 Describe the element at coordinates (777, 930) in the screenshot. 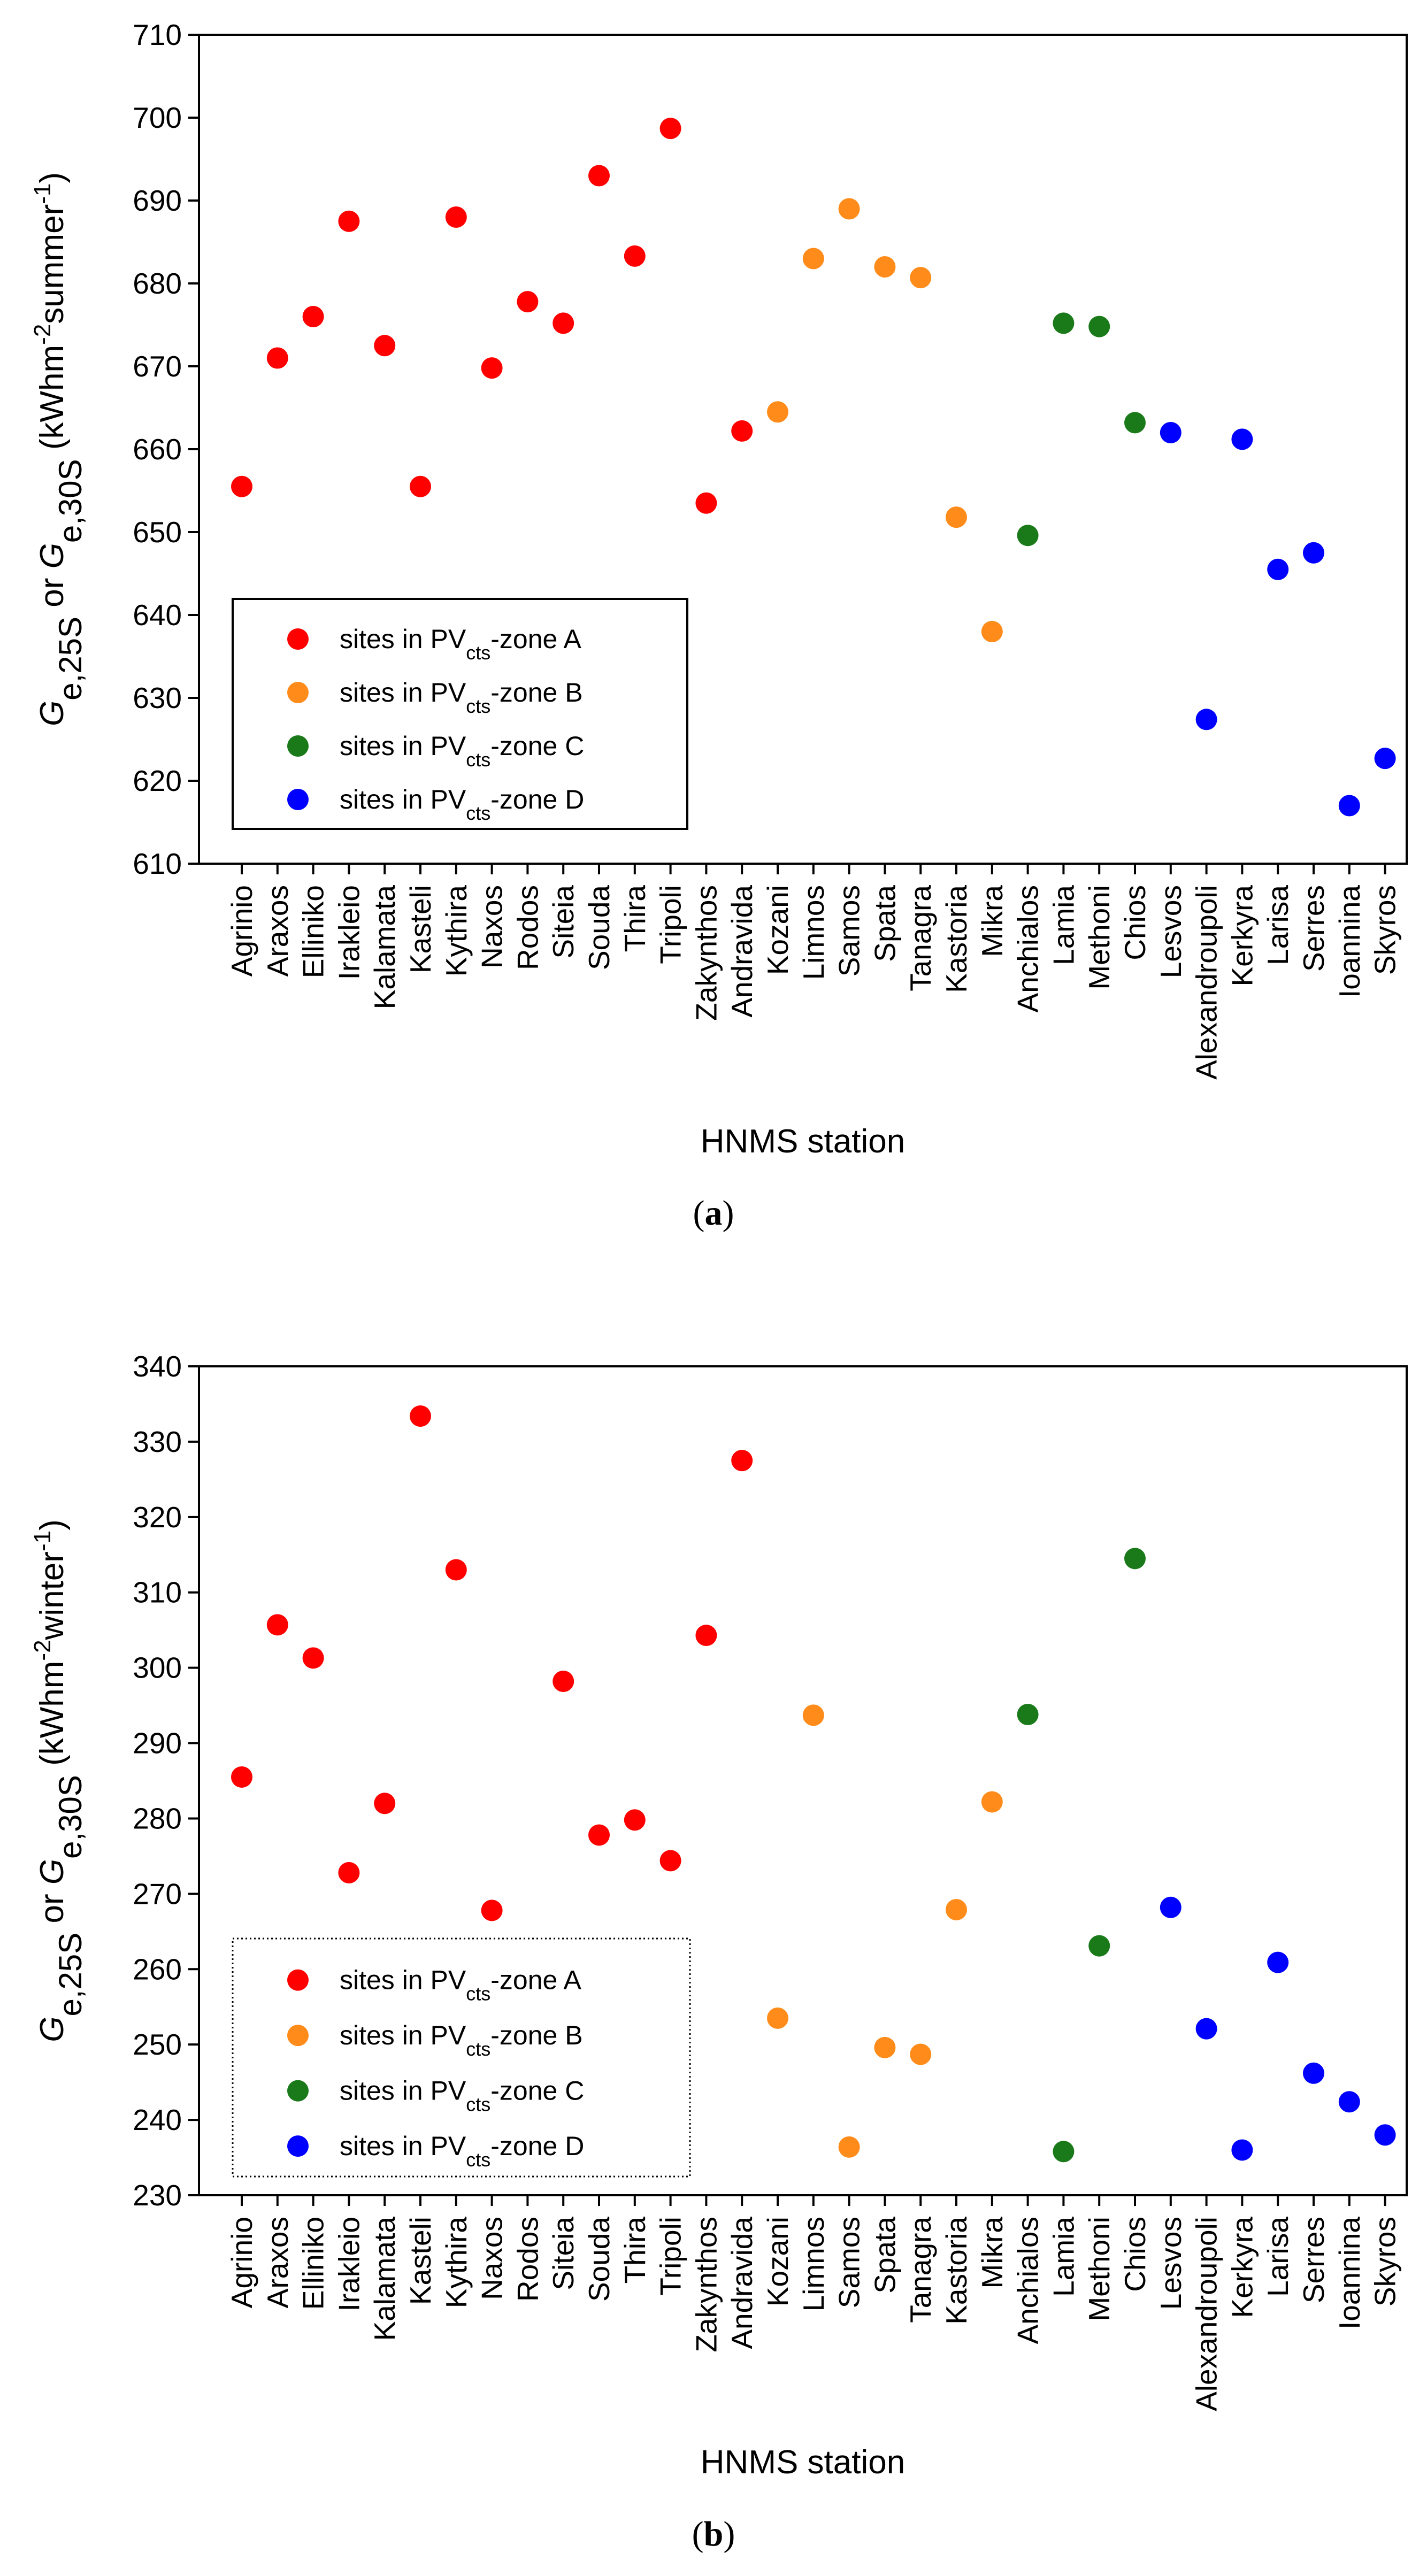

I see `x-tick-label: Kozani` at that location.